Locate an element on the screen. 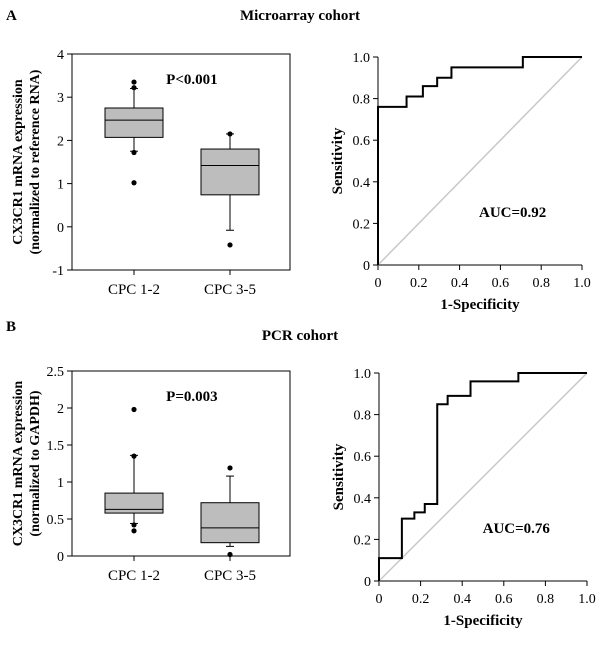 This screenshot has height=651, width=600. cohort-title: Microarray cohort is located at coordinates (300, 16).